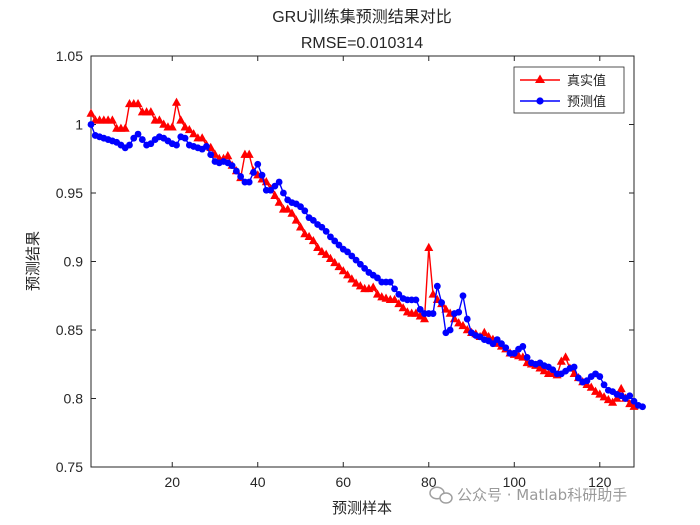  Describe the element at coordinates (540, 101) in the screenshot. I see `legend-marker-pred` at that location.